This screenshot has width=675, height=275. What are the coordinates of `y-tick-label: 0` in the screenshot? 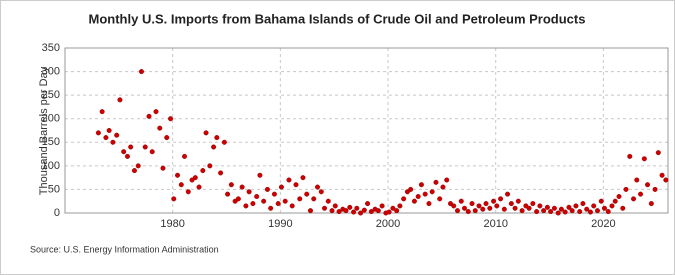 It's located at (57, 213).